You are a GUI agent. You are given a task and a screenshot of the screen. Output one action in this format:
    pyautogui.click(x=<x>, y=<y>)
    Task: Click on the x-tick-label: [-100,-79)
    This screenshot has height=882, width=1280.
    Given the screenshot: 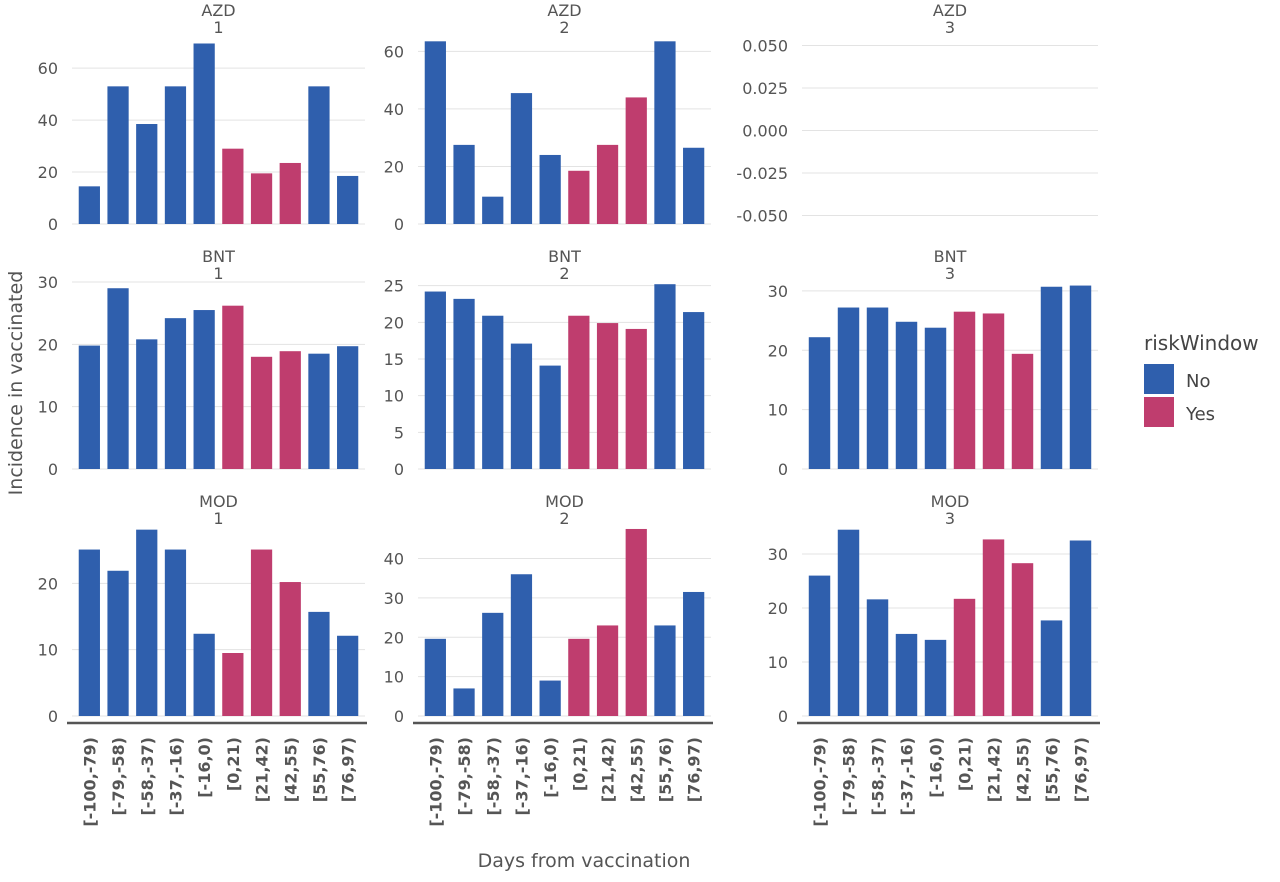 What is the action you would take?
    pyautogui.click(x=89, y=782)
    